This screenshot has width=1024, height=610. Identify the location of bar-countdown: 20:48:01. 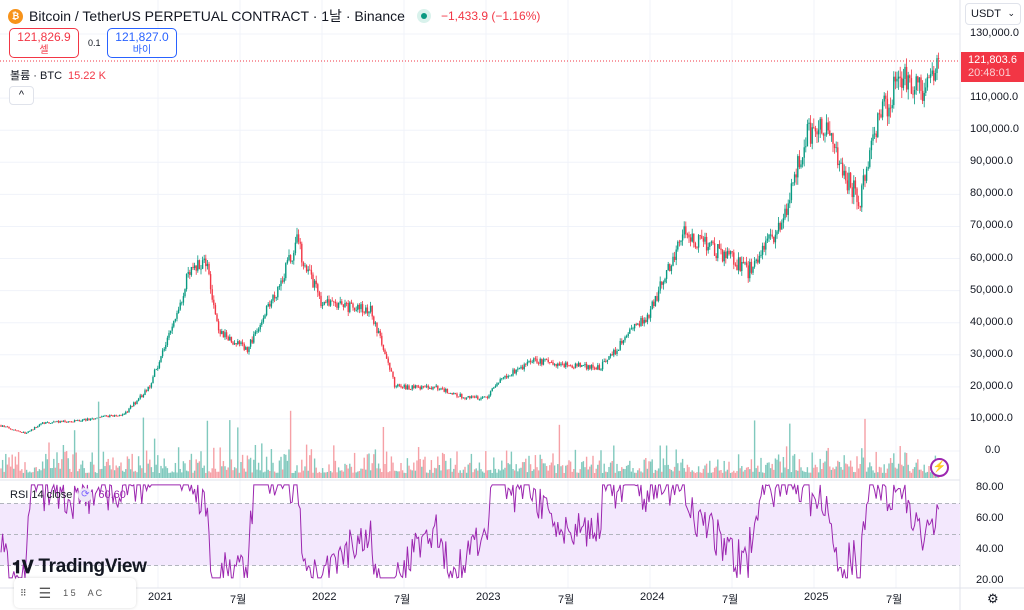
(989, 73).